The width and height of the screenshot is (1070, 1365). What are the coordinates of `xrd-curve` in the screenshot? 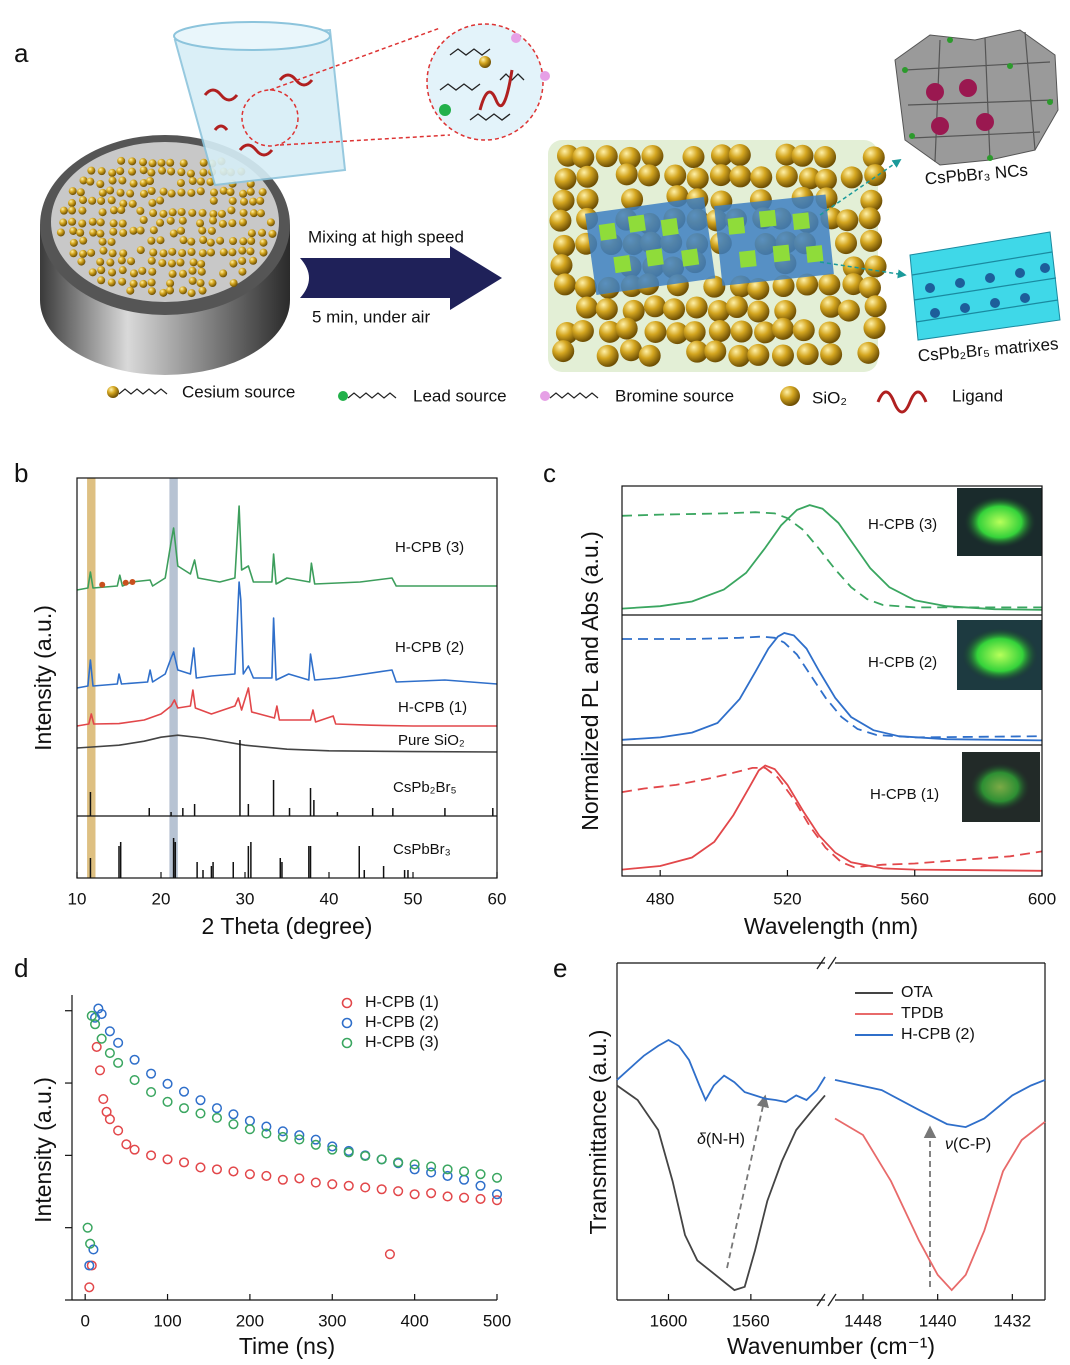 It's located at (287, 635).